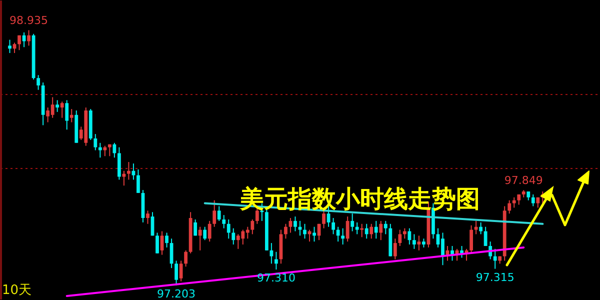 The image size is (600, 300). I want to click on annotation: 97.310, so click(276, 278).